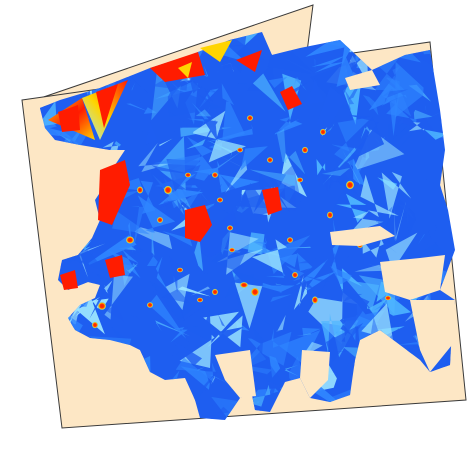  Describe the element at coordinates (291, 98) in the screenshot. I see `hotspot-north-east` at that location.